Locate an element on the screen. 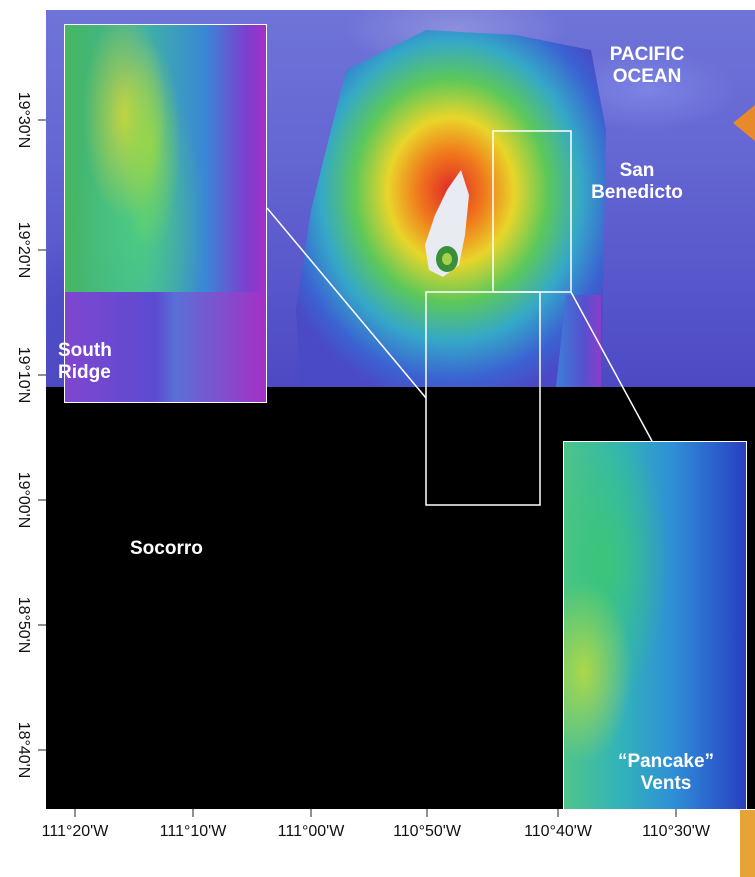  y-tick-label: 18°40'N is located at coordinates (23, 750).